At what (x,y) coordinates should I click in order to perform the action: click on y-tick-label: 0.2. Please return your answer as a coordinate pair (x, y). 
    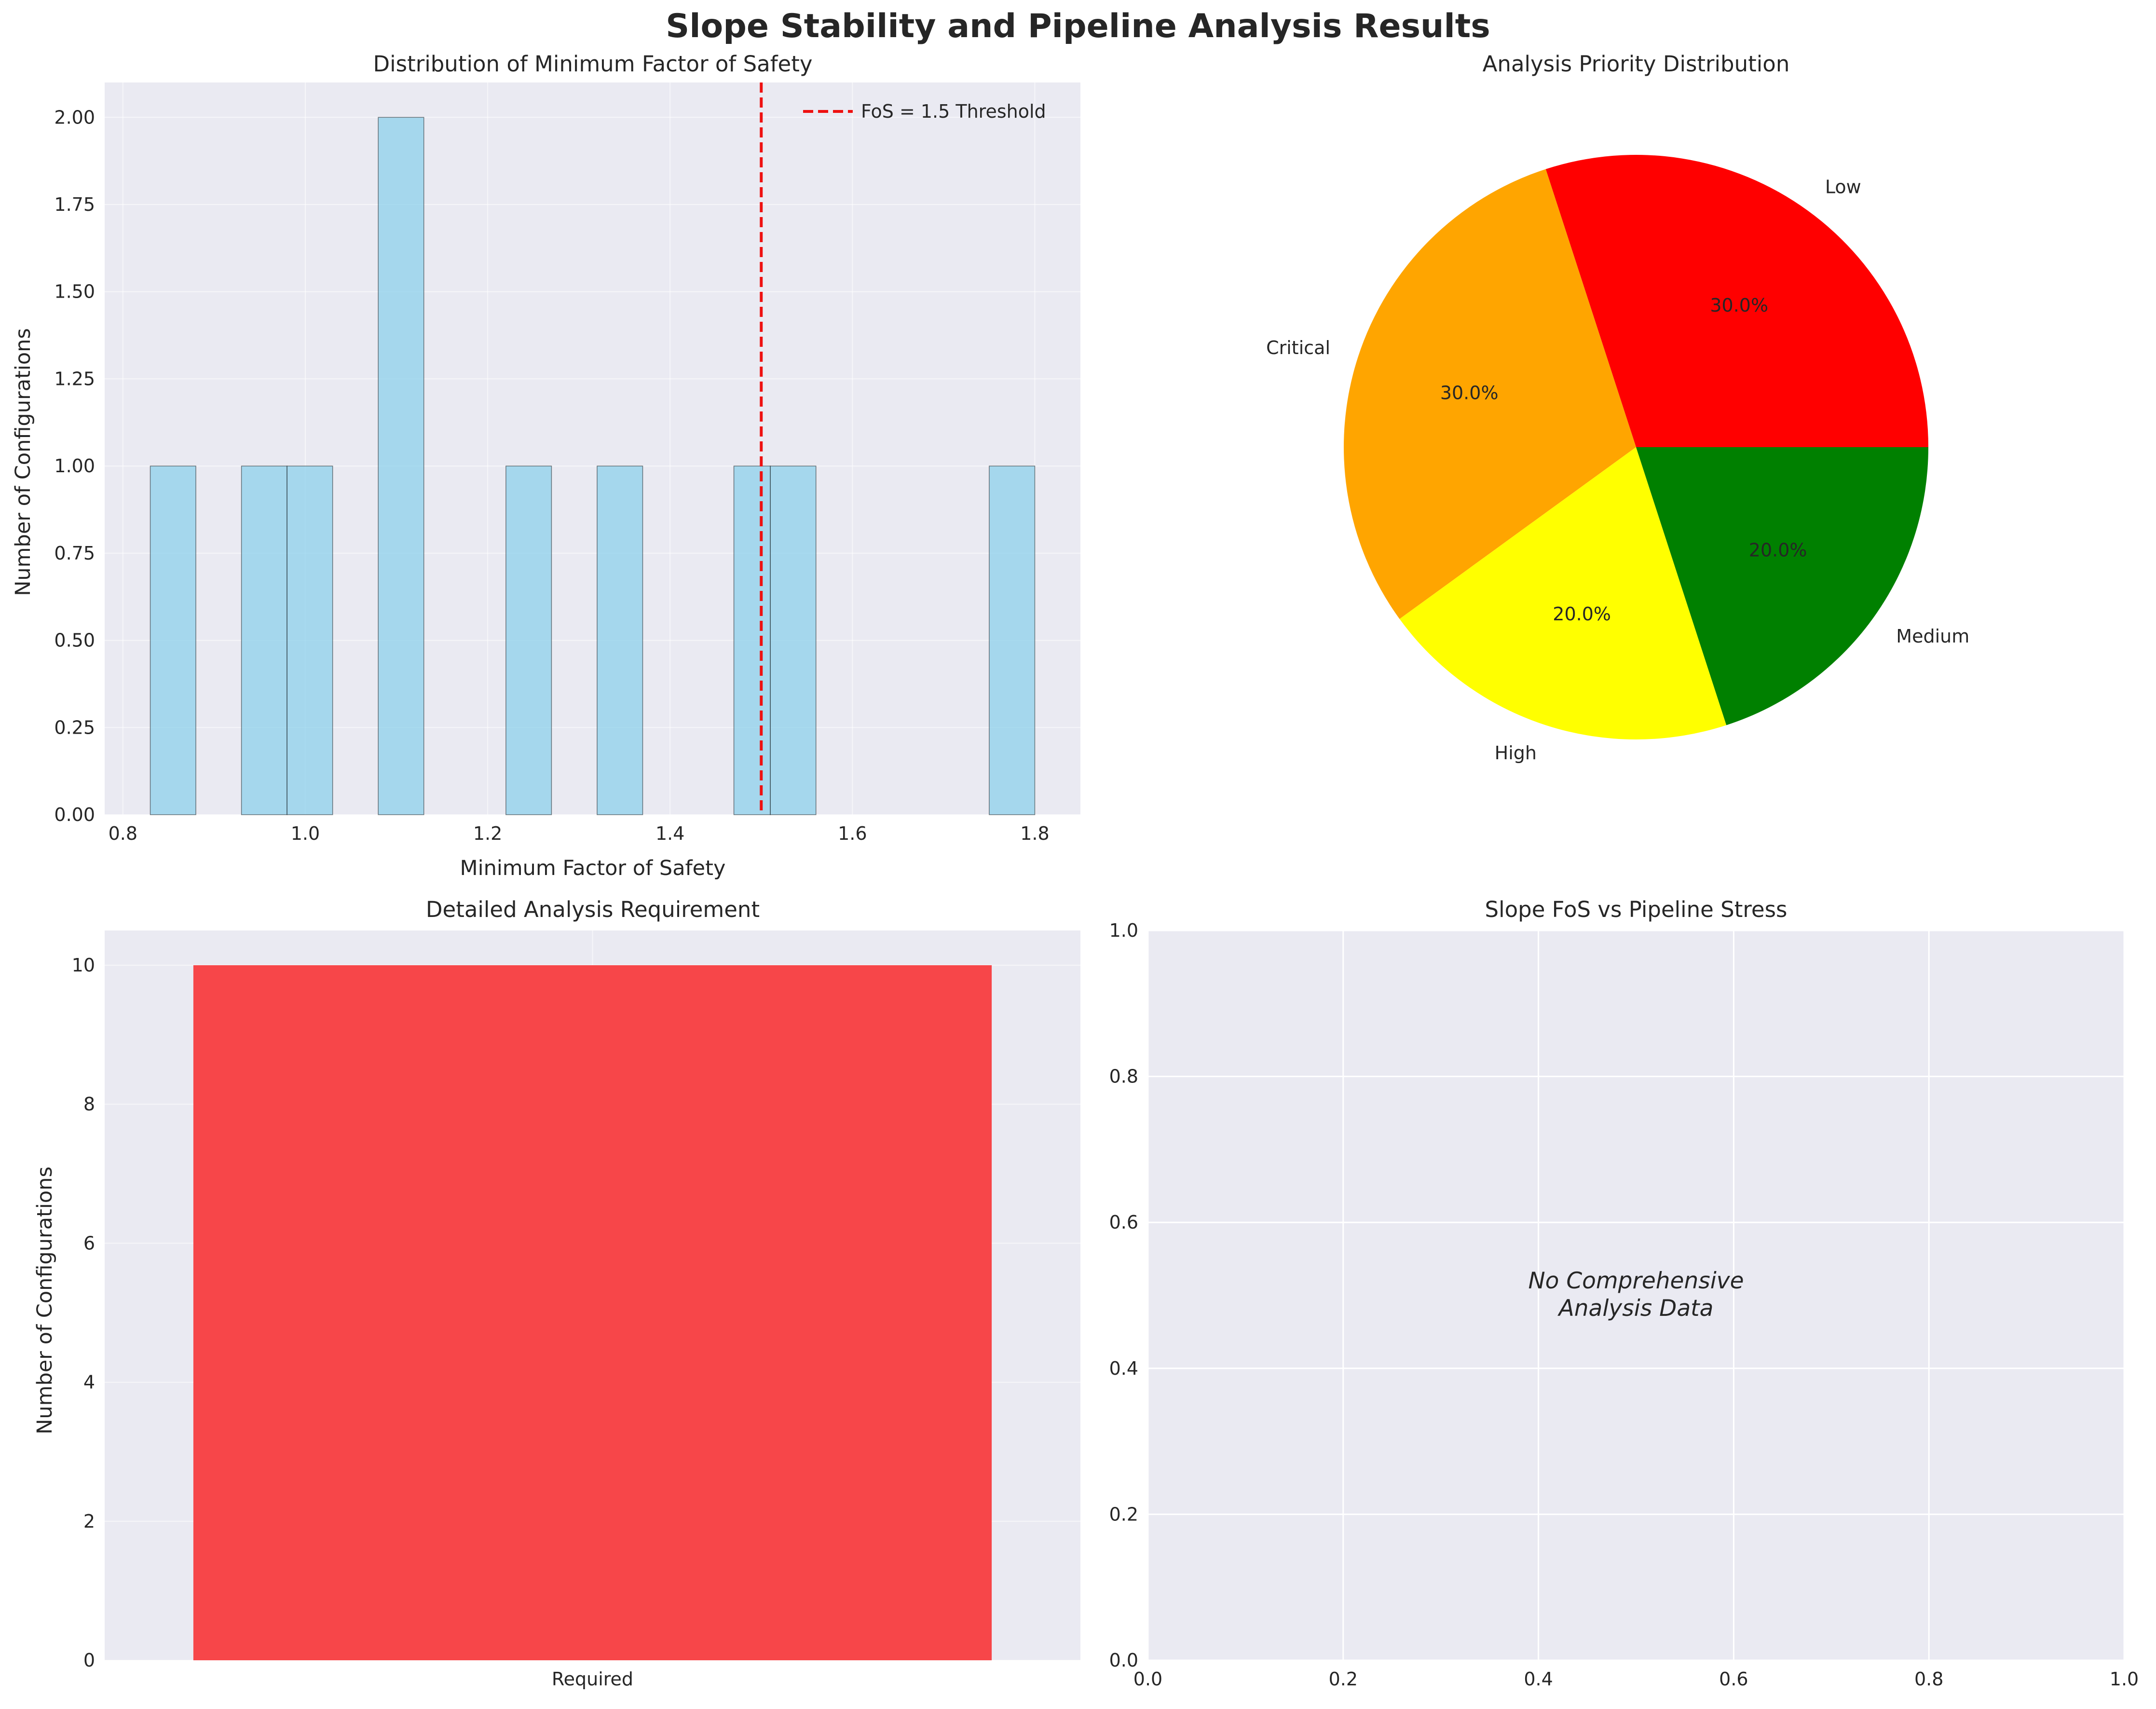
    Looking at the image, I should click on (1123, 1514).